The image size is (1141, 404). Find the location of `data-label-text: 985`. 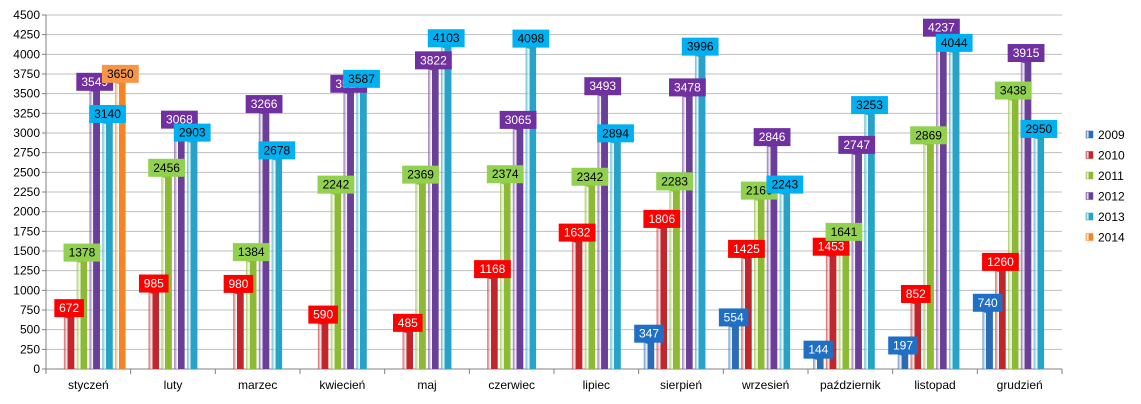

data-label-text: 985 is located at coordinates (154, 284).